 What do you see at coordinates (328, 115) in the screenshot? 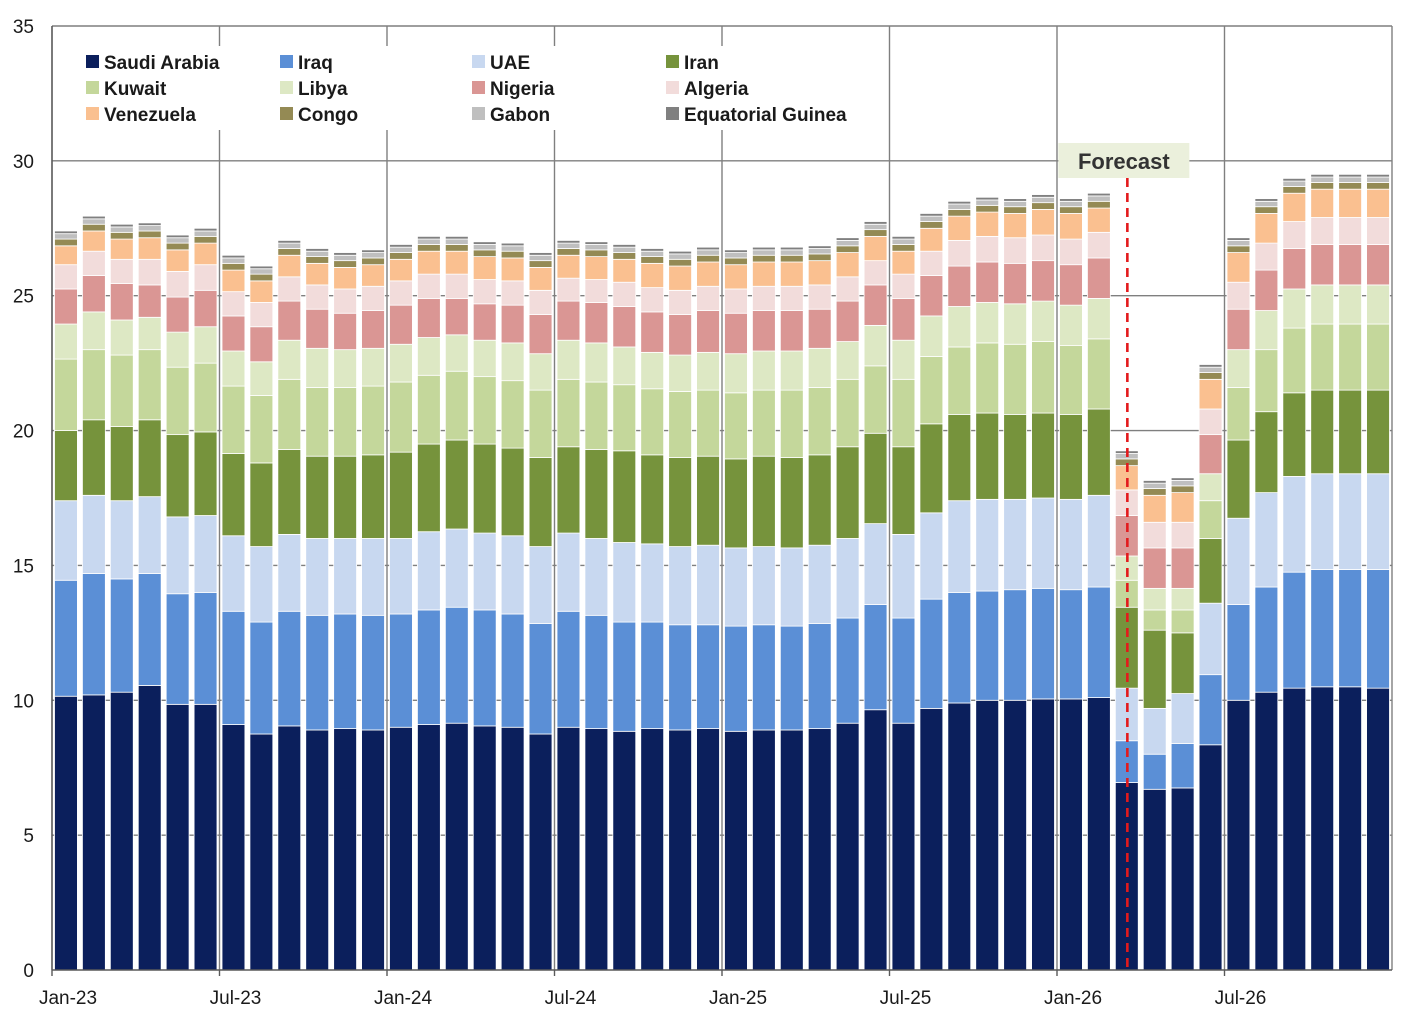
I see `legend-label: Congo` at bounding box center [328, 115].